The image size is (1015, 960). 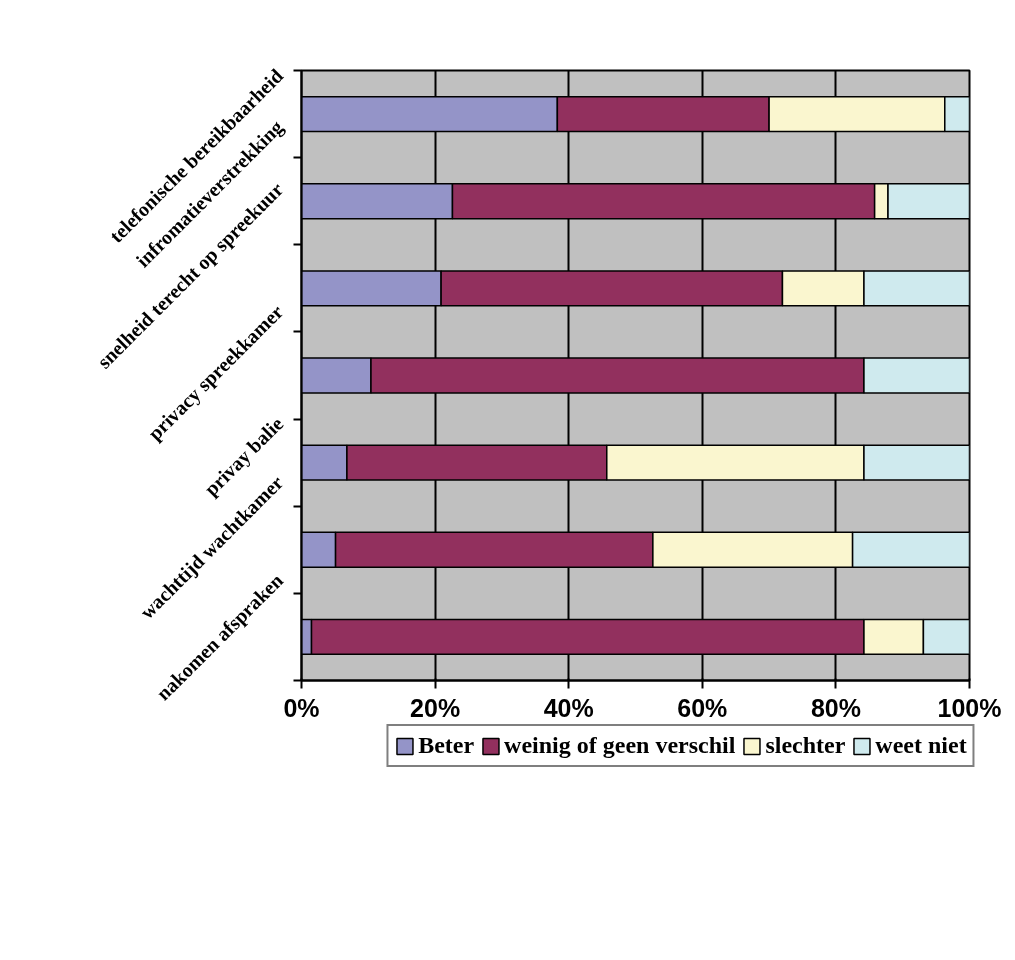 What do you see at coordinates (969, 707) in the screenshot?
I see `x-tick-label: 100%` at bounding box center [969, 707].